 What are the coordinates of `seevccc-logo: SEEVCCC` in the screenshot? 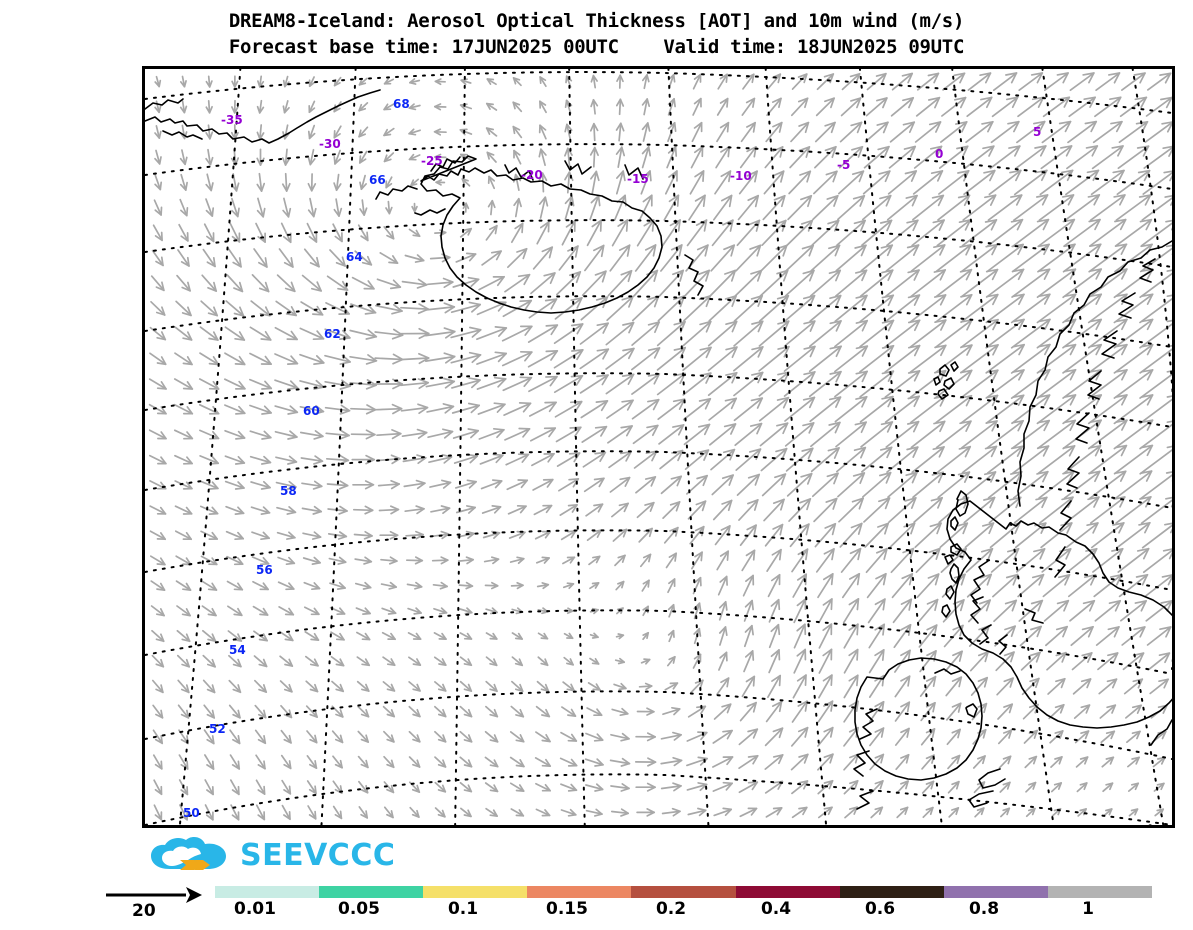 It's located at (271, 856).